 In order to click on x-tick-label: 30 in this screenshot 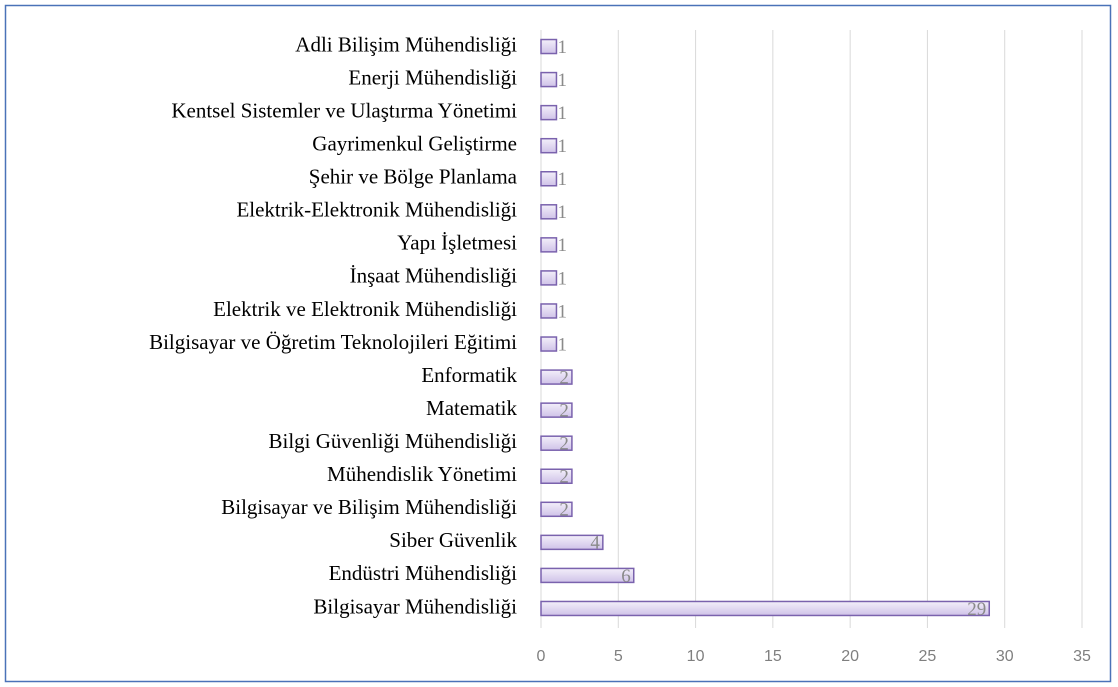, I will do `click(1005, 656)`.